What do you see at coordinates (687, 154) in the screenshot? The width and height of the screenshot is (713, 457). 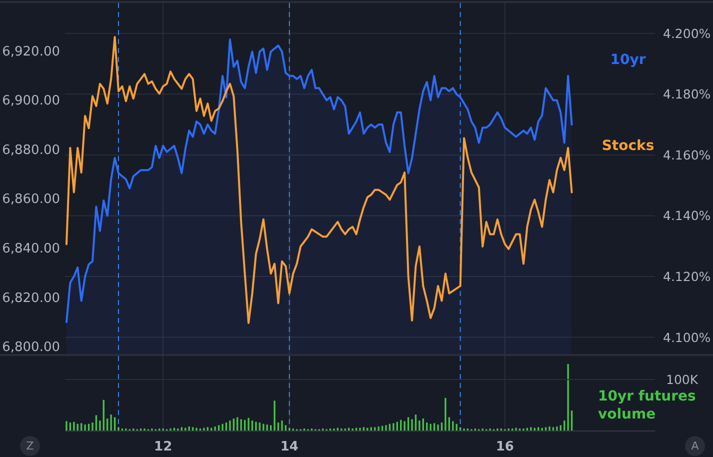 I see `y2-tick-label: 4.160%` at bounding box center [687, 154].